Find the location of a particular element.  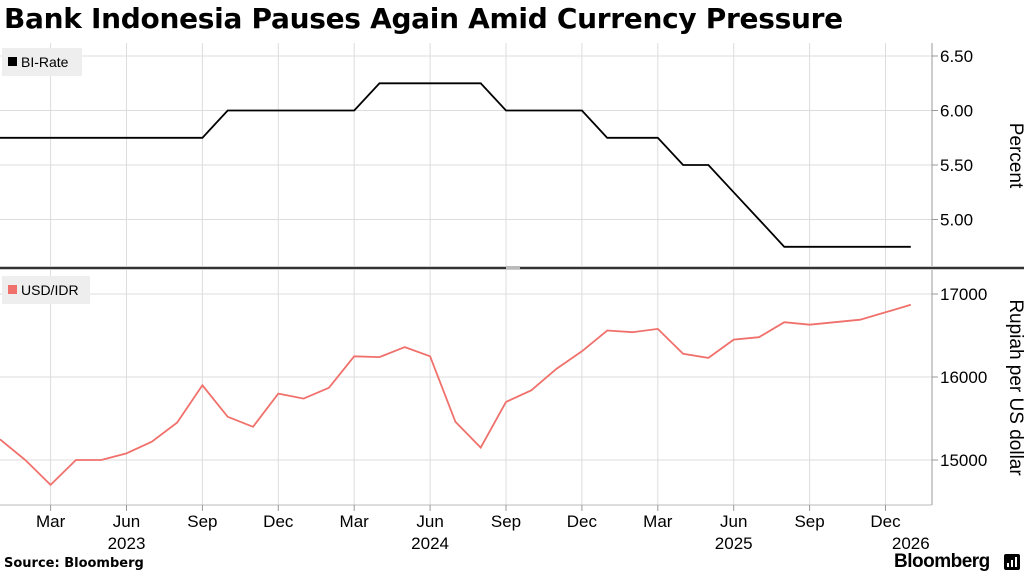

legend-bi-rate: BI-Rate is located at coordinates (42, 62).